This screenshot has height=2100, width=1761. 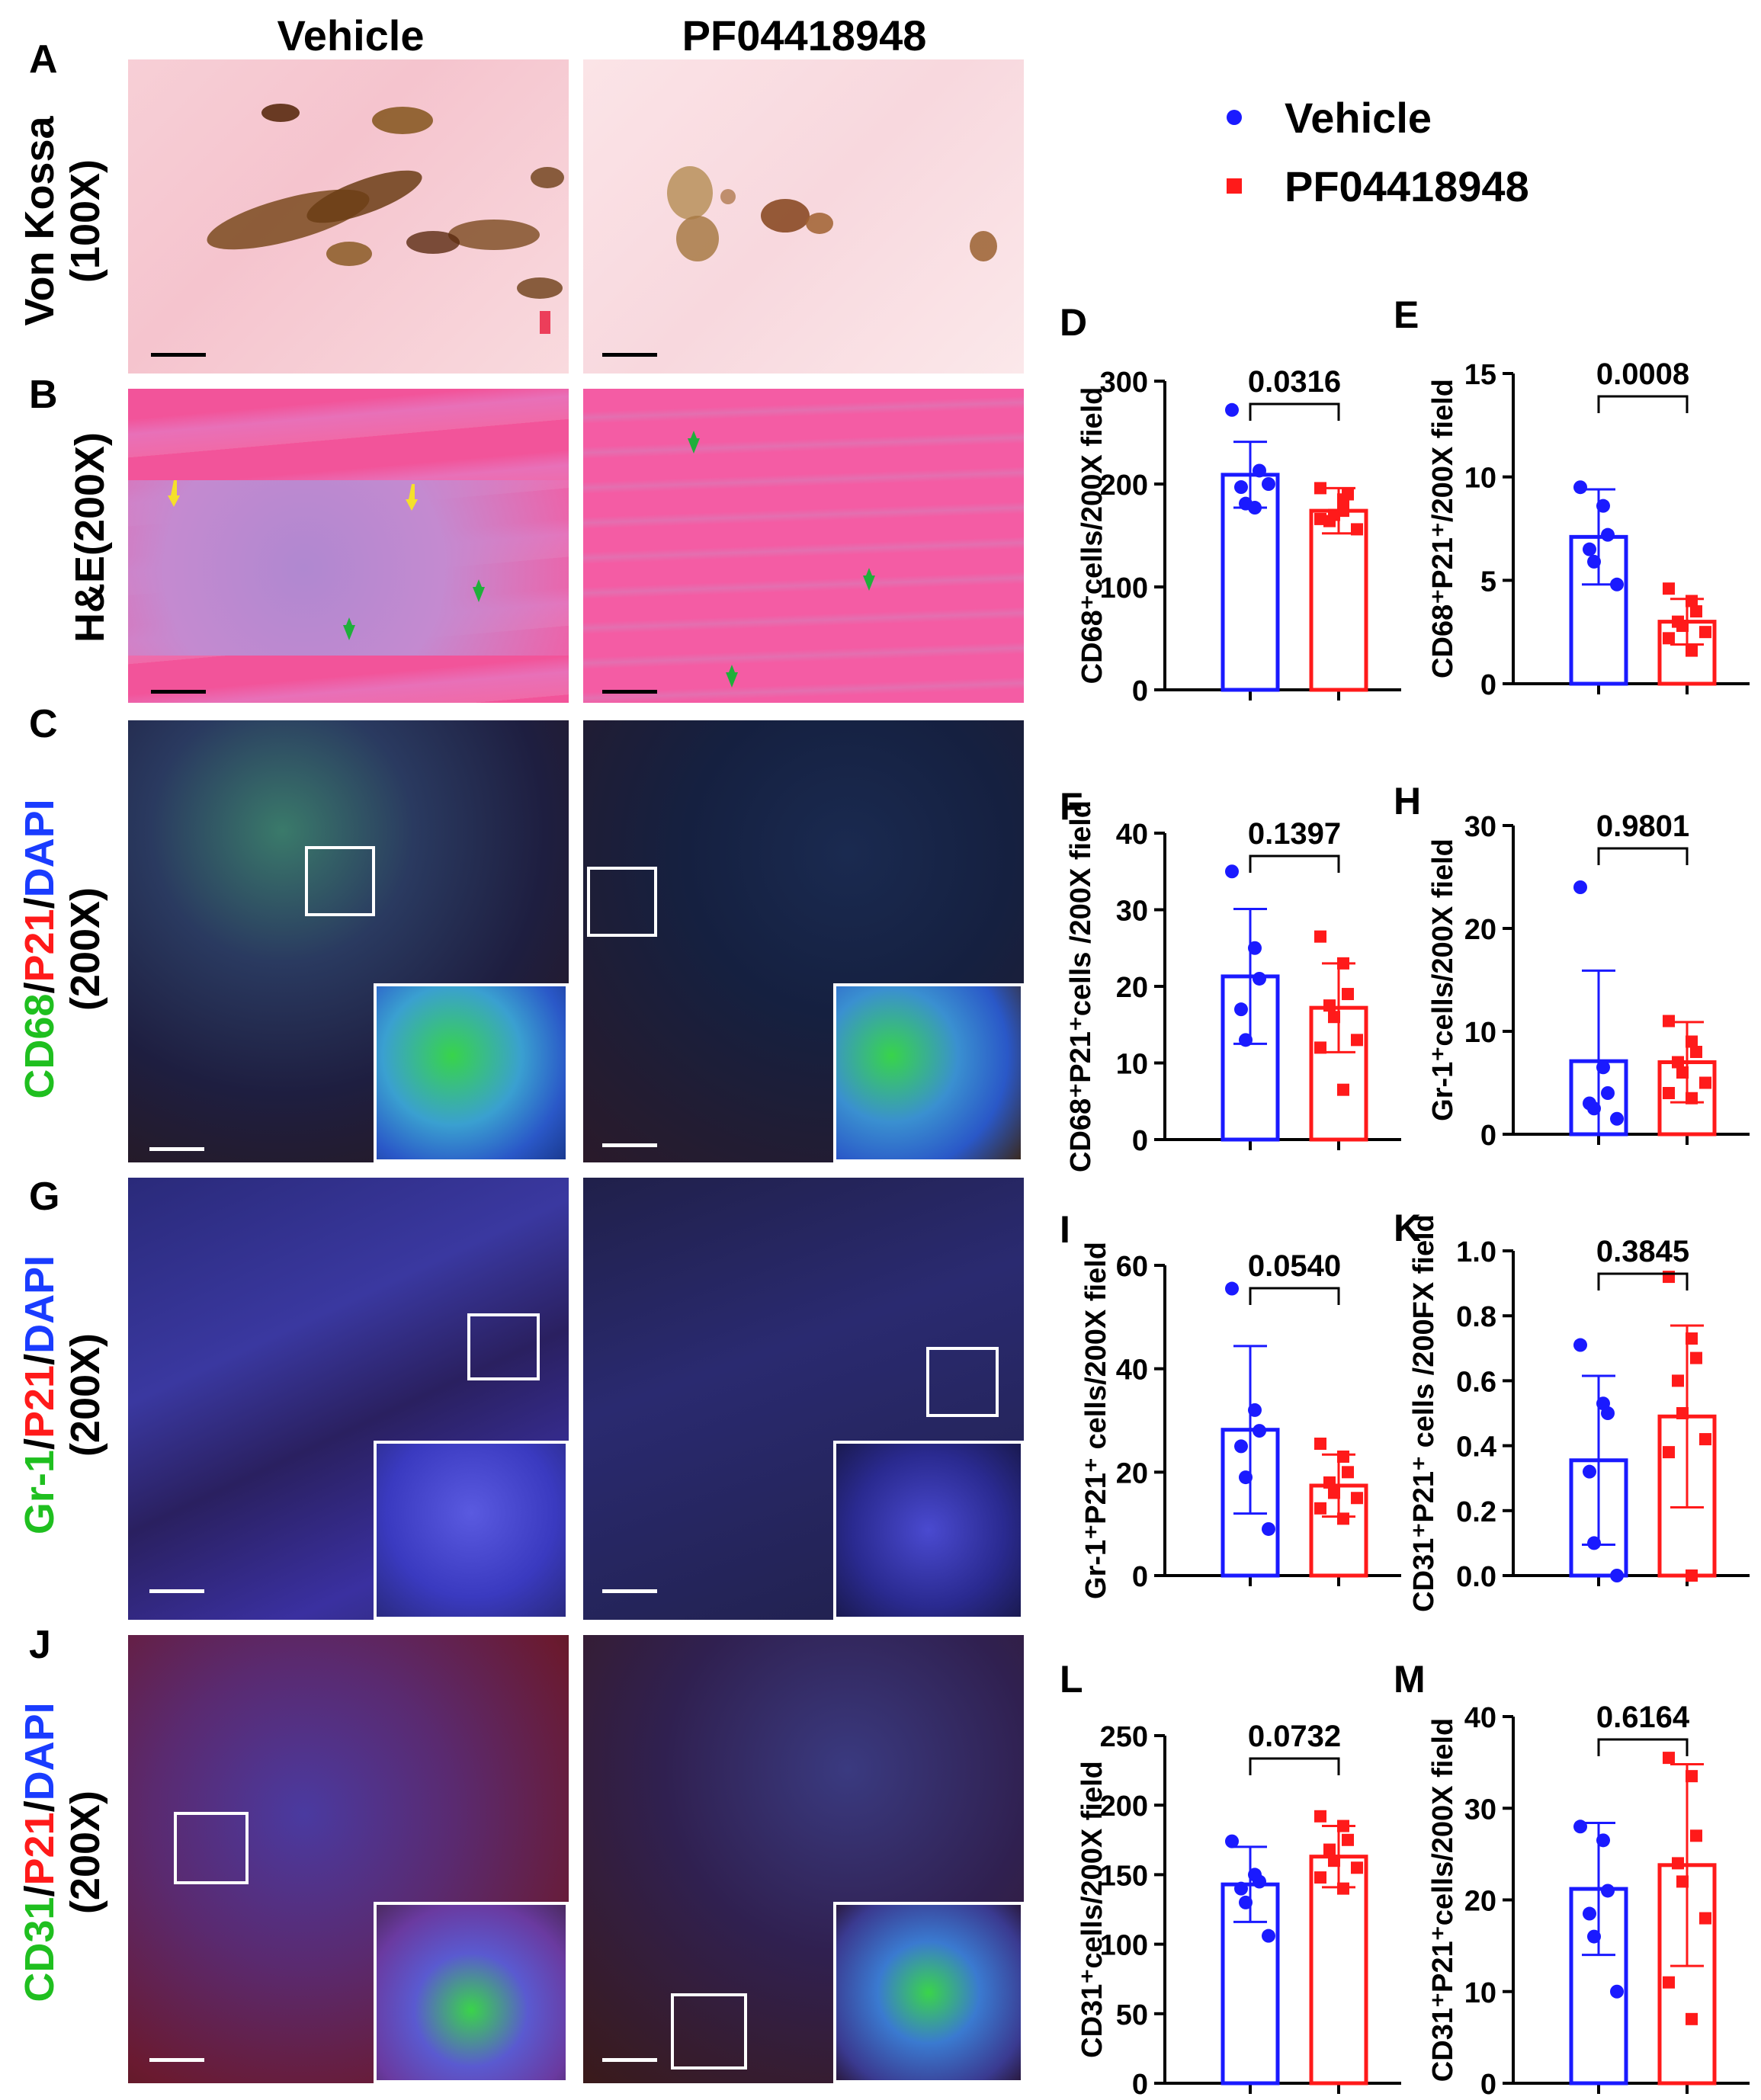 I want to click on cd31-vehicle-inset, so click(x=471, y=1992).